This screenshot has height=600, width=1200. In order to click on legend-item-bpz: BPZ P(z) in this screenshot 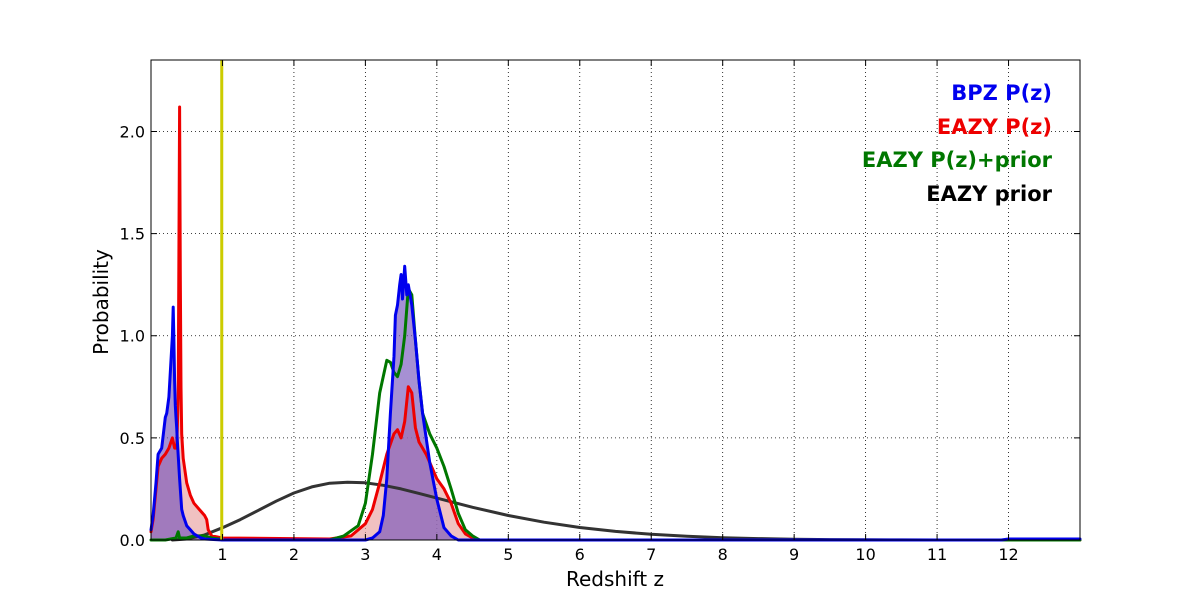, I will do `click(1001, 93)`.